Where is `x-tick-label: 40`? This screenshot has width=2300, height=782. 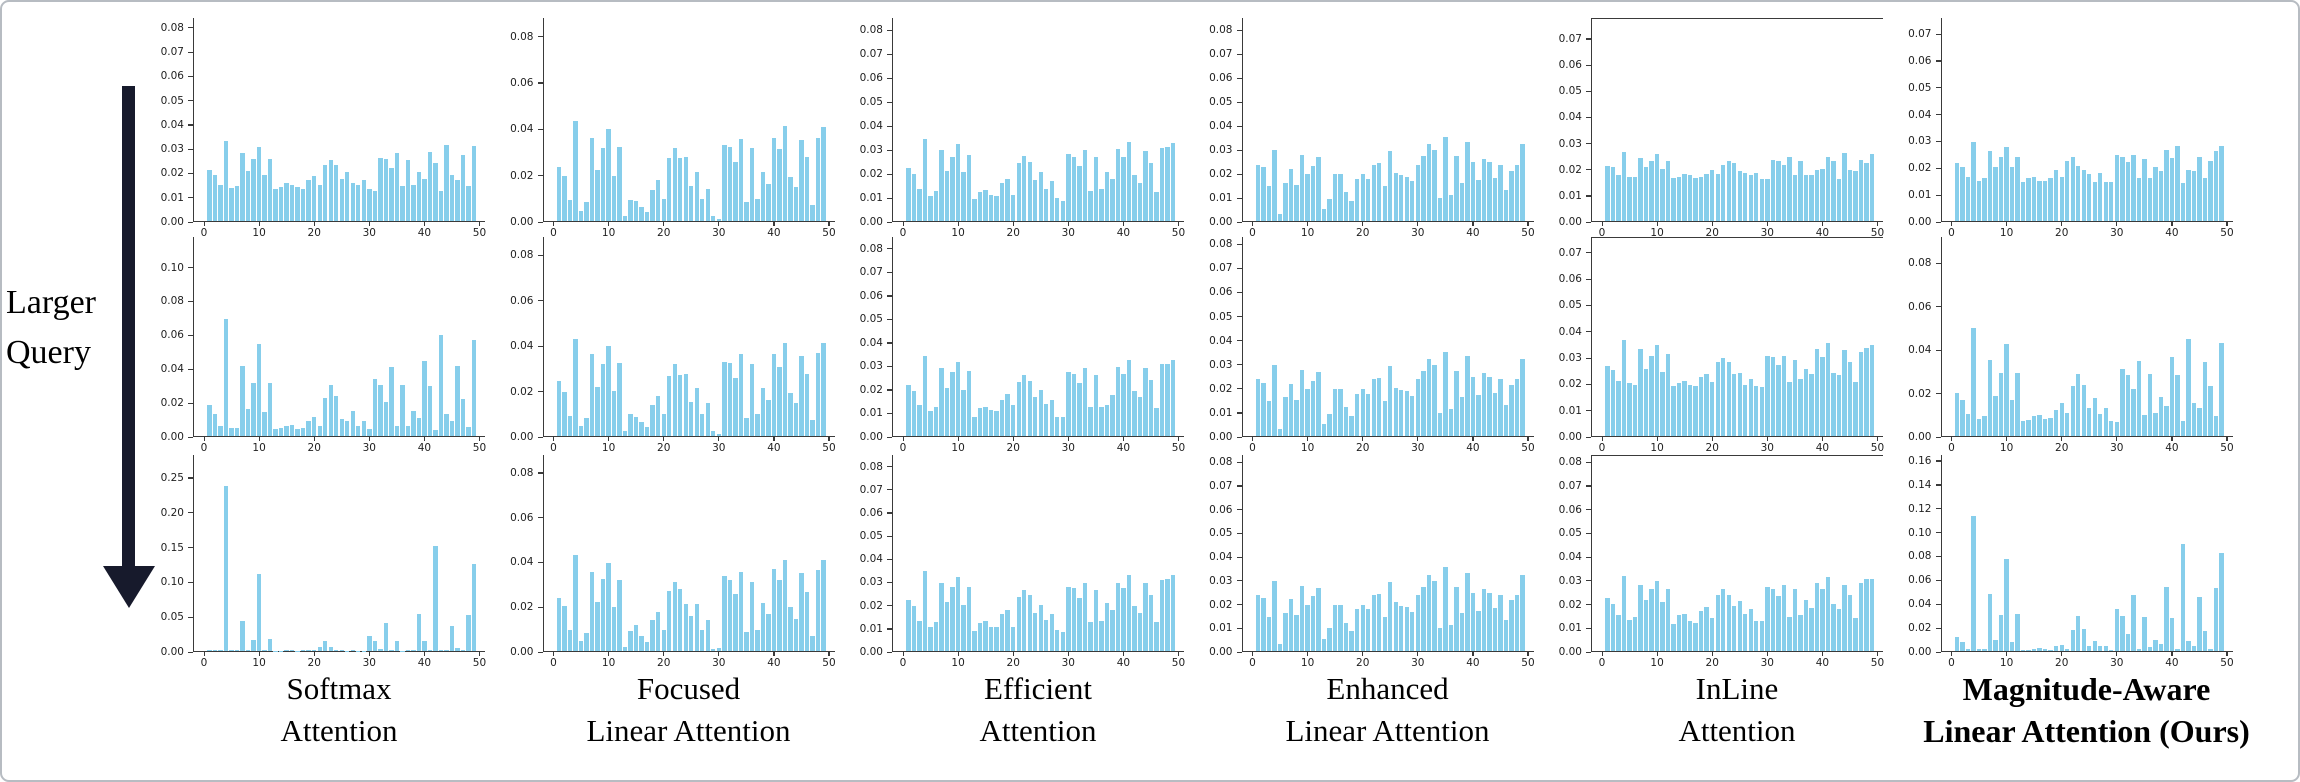 x-tick-label: 40 is located at coordinates (1473, 448).